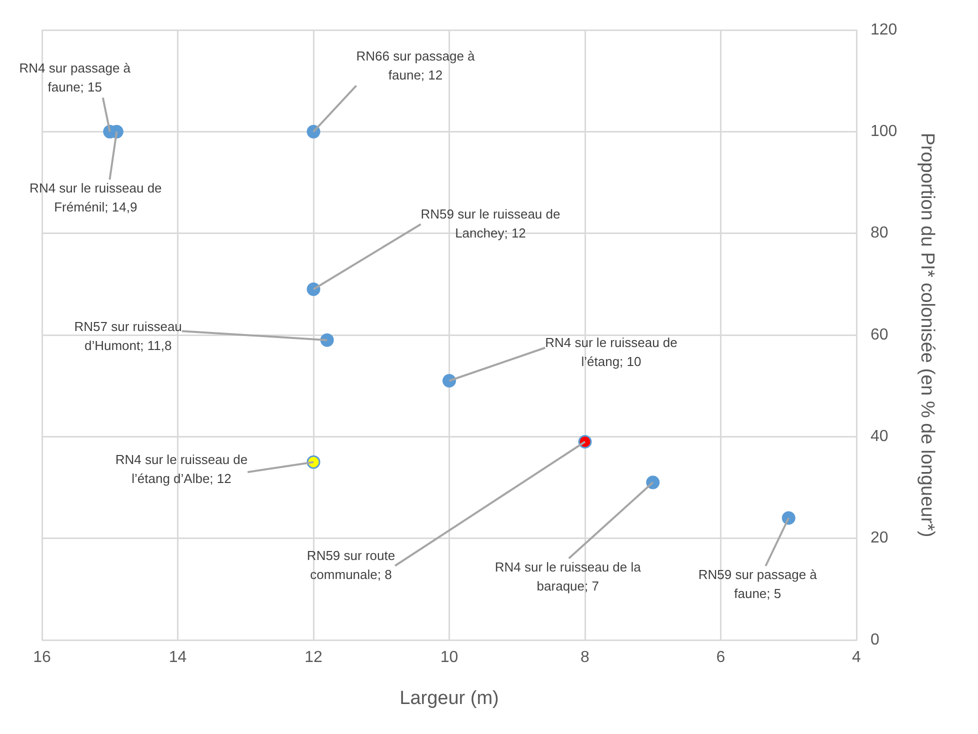  What do you see at coordinates (416, 65) in the screenshot?
I see `annotation: RN66 sur passage à faune; 12` at bounding box center [416, 65].